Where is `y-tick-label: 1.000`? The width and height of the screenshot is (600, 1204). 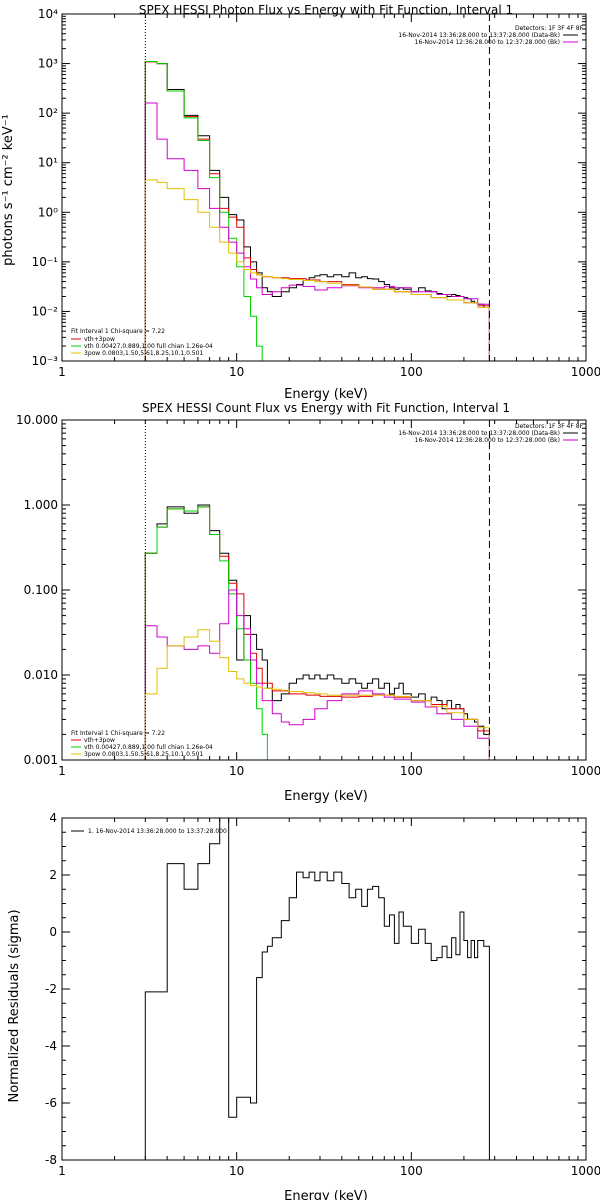 y-tick-label: 1.000 is located at coordinates (41, 505).